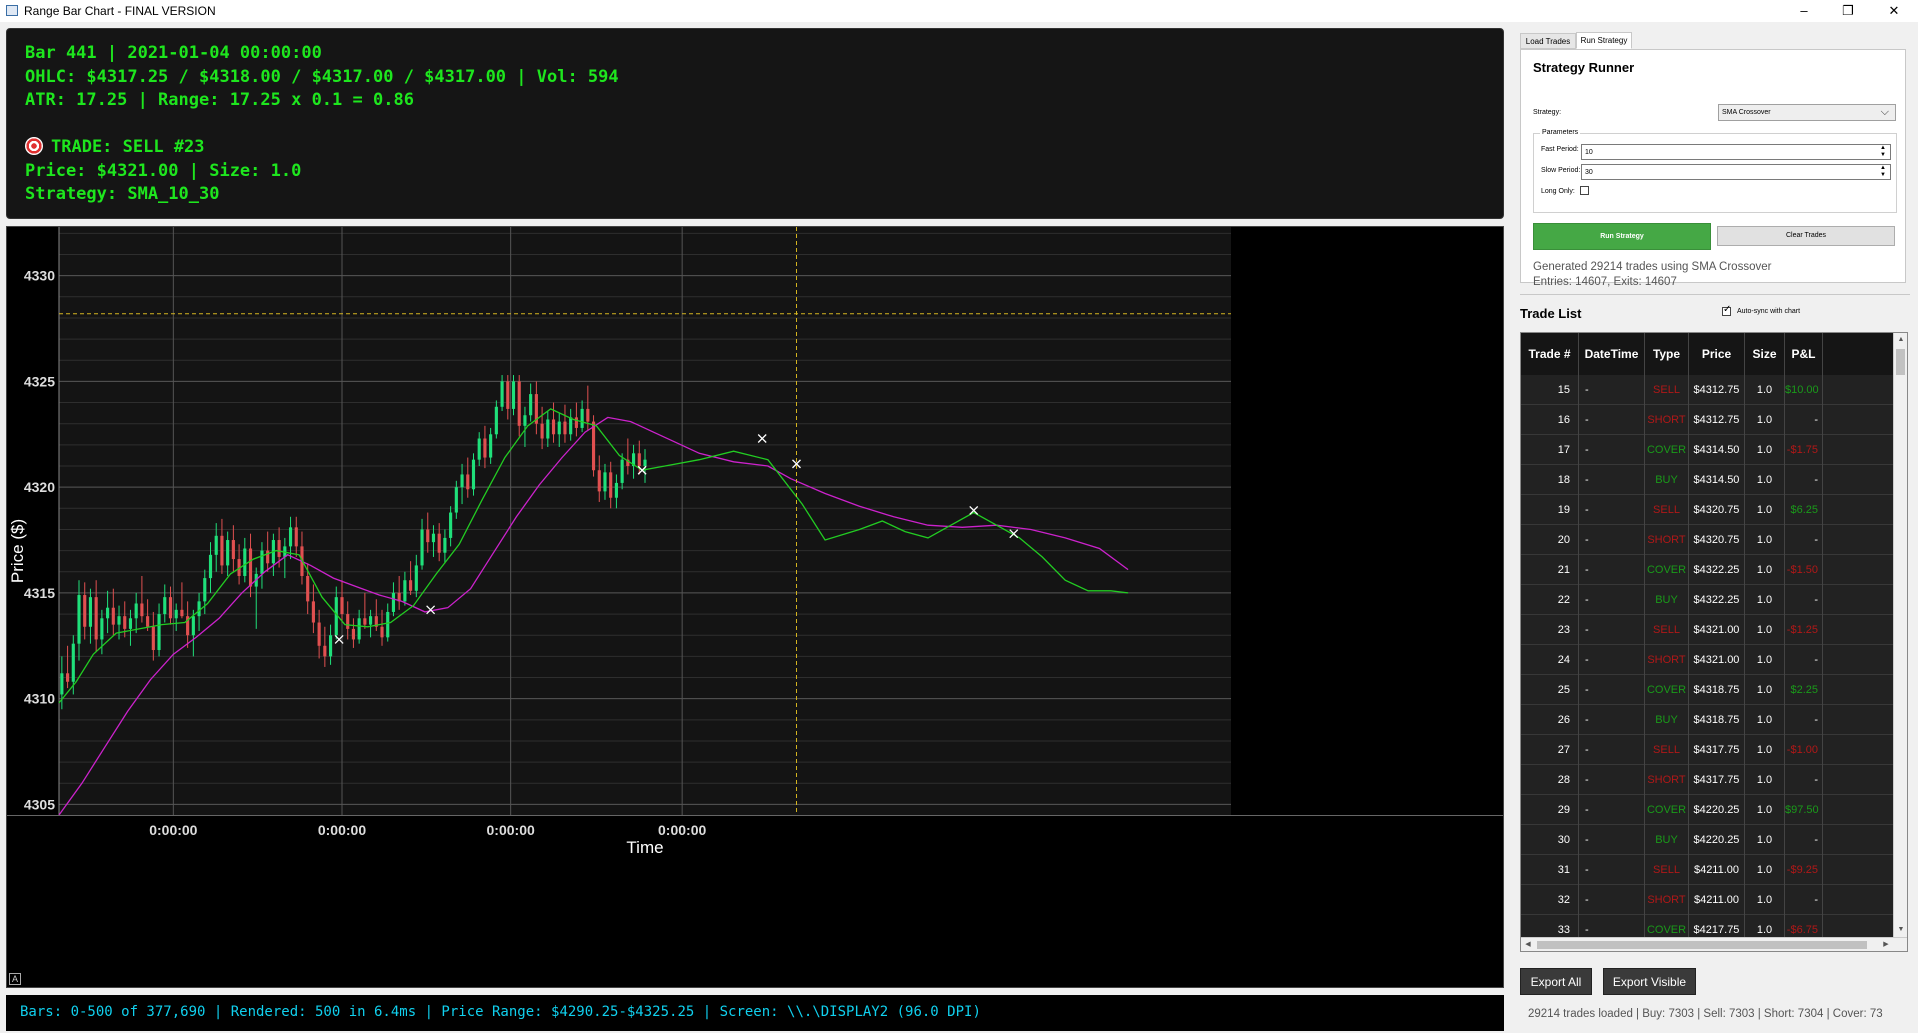 This screenshot has width=1918, height=1033. I want to click on cell-size: 1.0, so click(1765, 810).